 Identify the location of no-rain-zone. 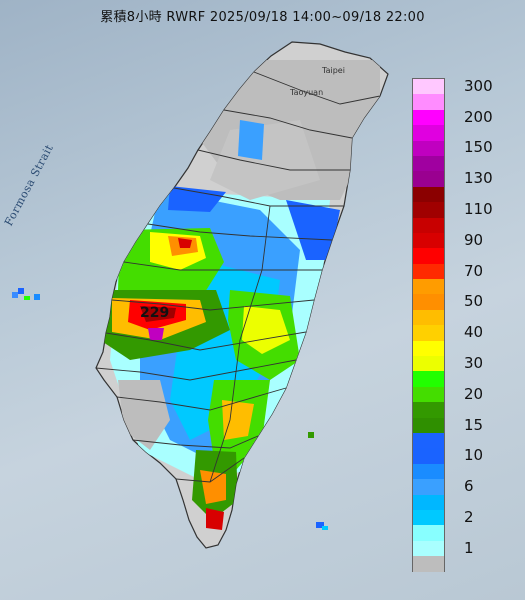
(265, 160).